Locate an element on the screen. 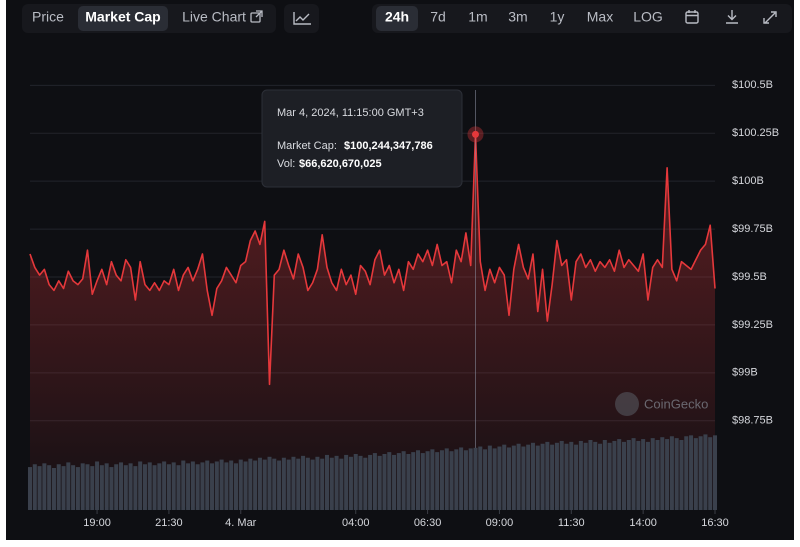 The height and width of the screenshot is (547, 800). y-tick-label: $99.25B is located at coordinates (752, 325).